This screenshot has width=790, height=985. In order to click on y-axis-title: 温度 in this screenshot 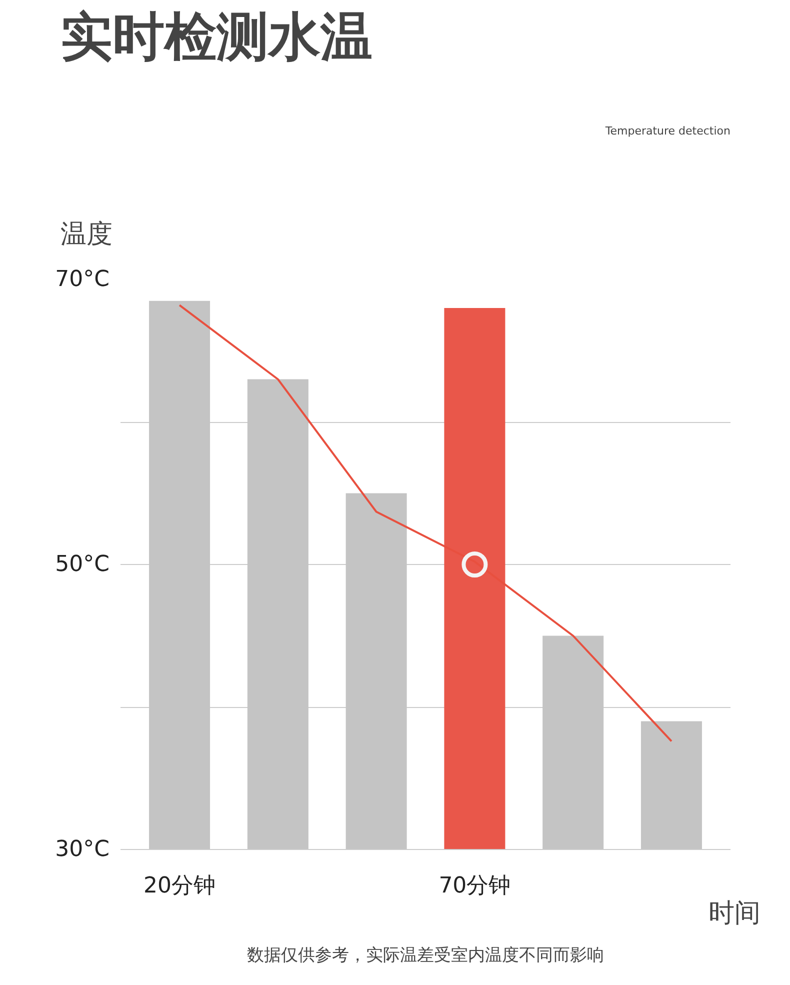, I will do `click(86, 235)`.